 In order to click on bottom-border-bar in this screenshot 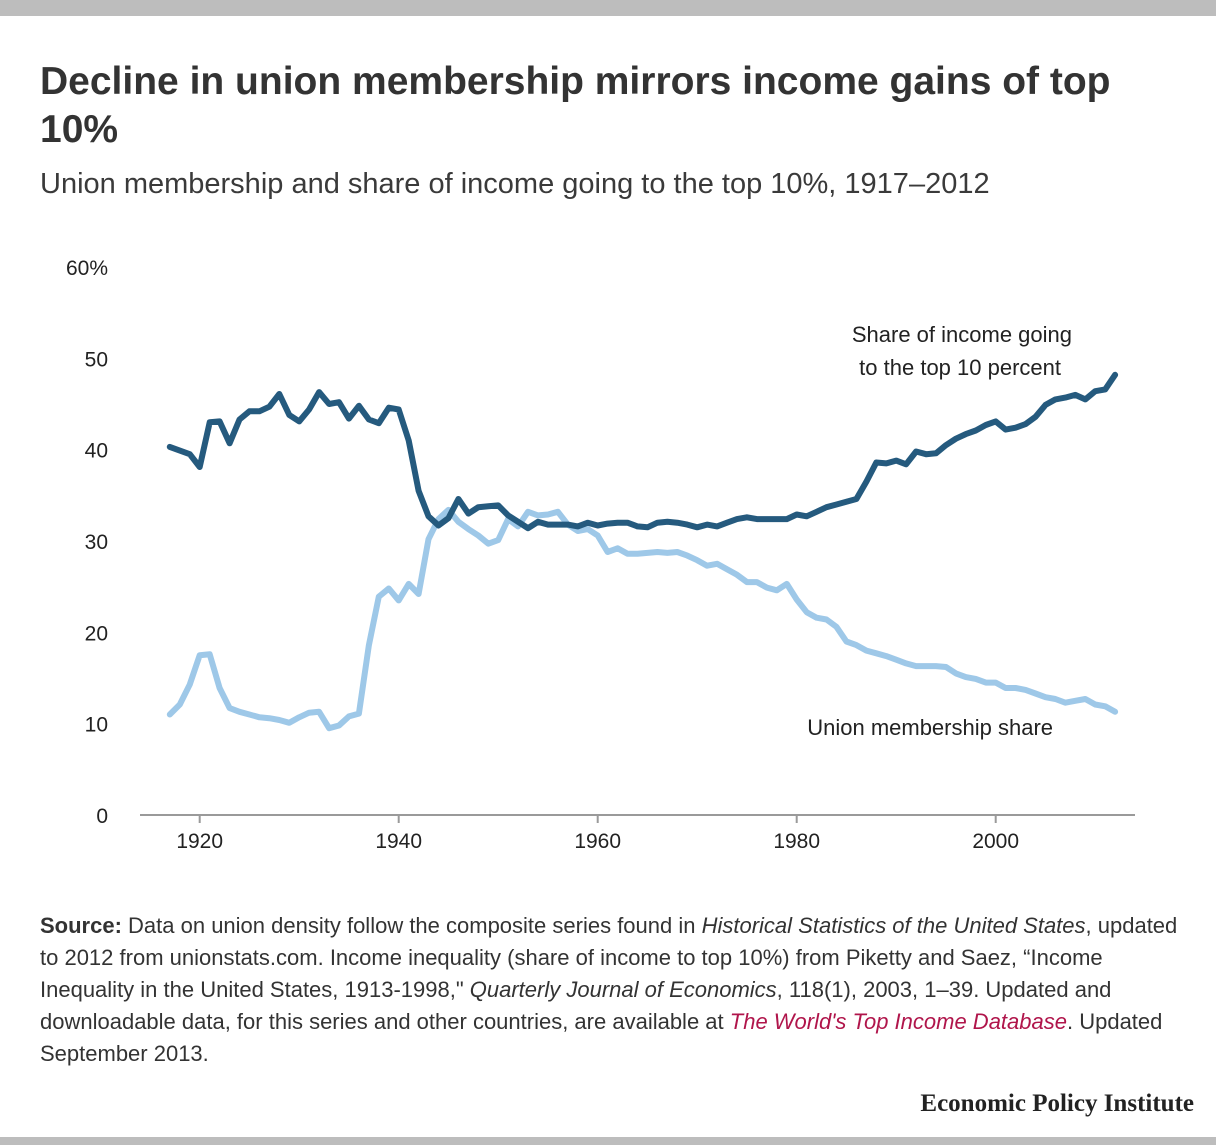, I will do `click(608, 1141)`.